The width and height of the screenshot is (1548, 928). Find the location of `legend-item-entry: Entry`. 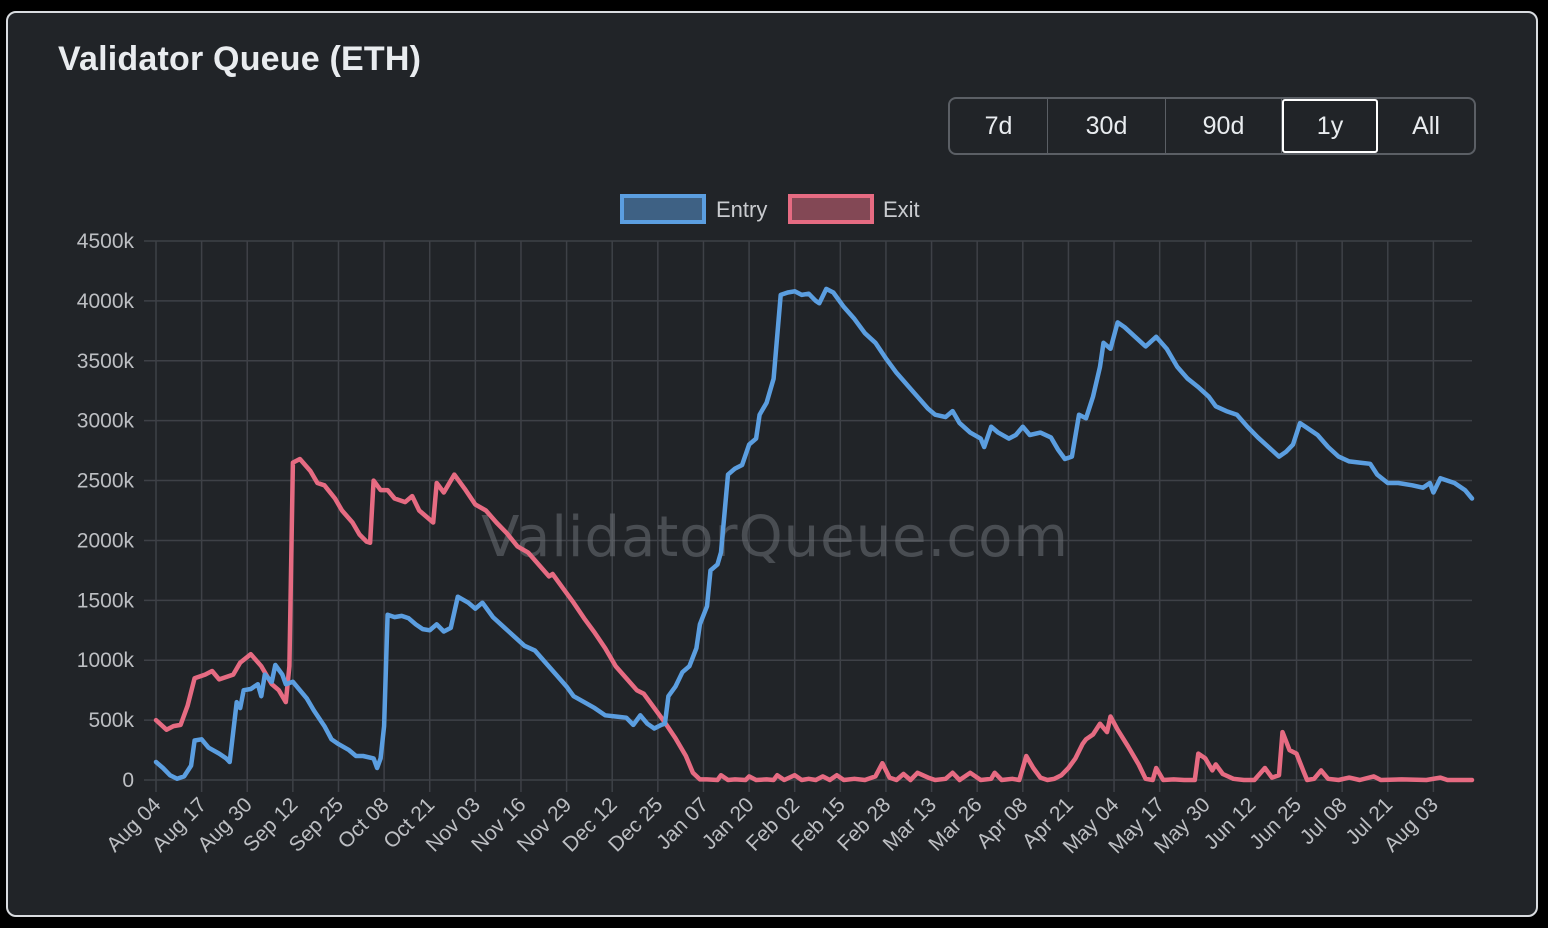

legend-item-entry: Entry is located at coordinates (693, 209).